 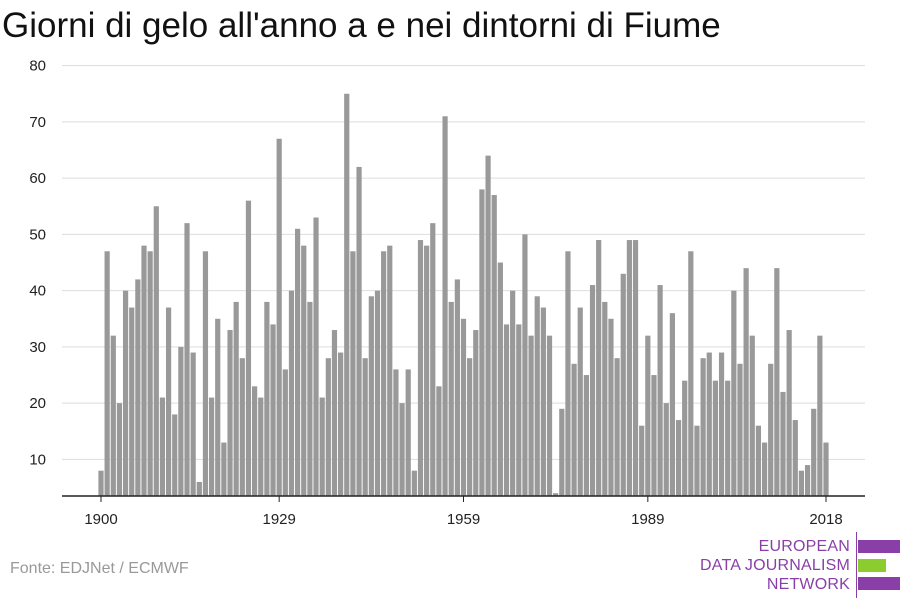 What do you see at coordinates (113, 415) in the screenshot?
I see `bar-1902` at bounding box center [113, 415].